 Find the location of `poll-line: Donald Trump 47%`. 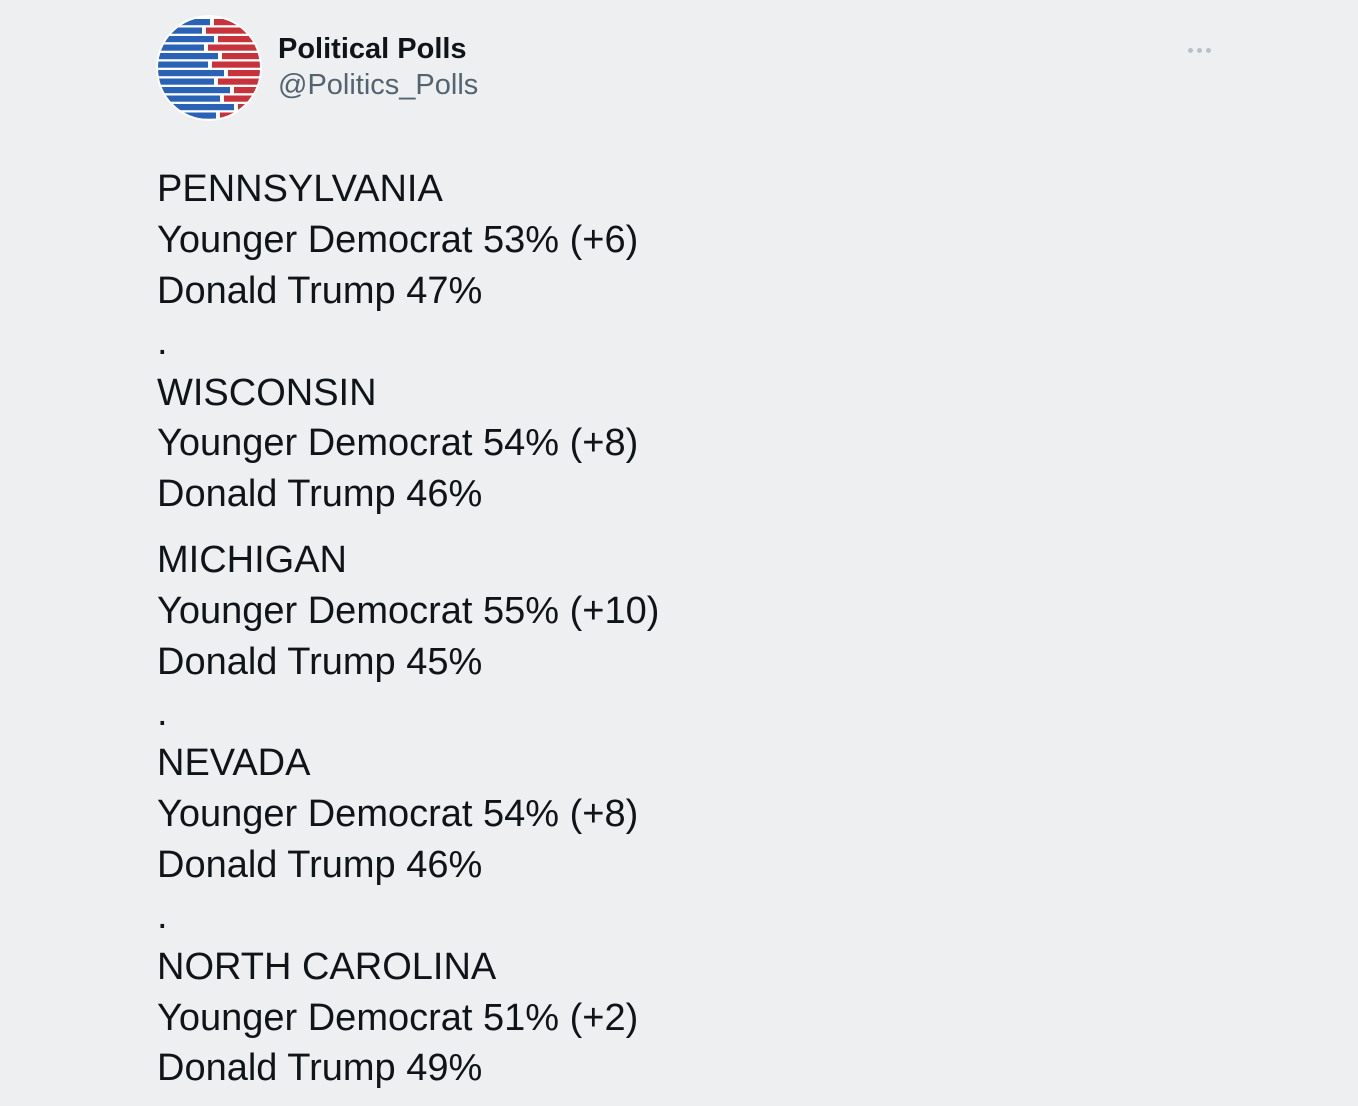

poll-line: Donald Trump 47% is located at coordinates (320, 291).